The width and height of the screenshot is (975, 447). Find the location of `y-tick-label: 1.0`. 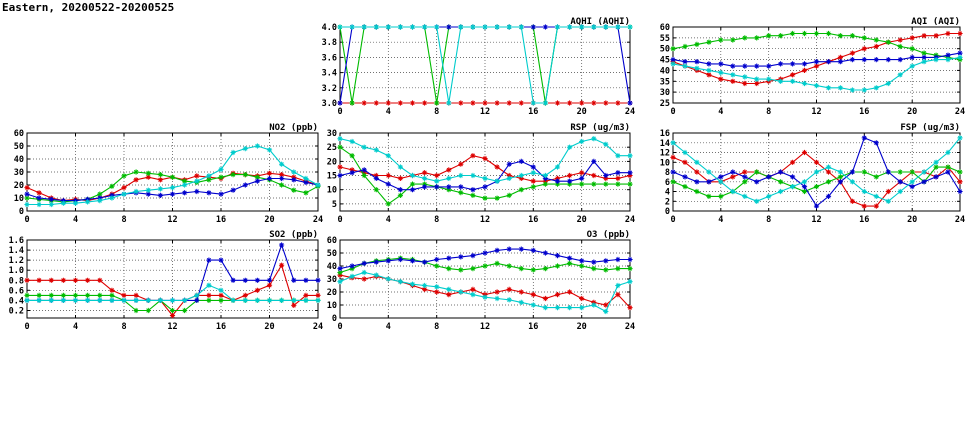

y-tick-label: 1.0 is located at coordinates (16, 271).